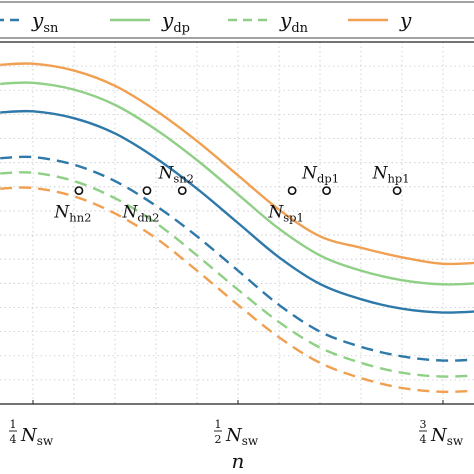  What do you see at coordinates (391, 175) in the screenshot?
I see `label-hp1: Nhp1` at bounding box center [391, 175].